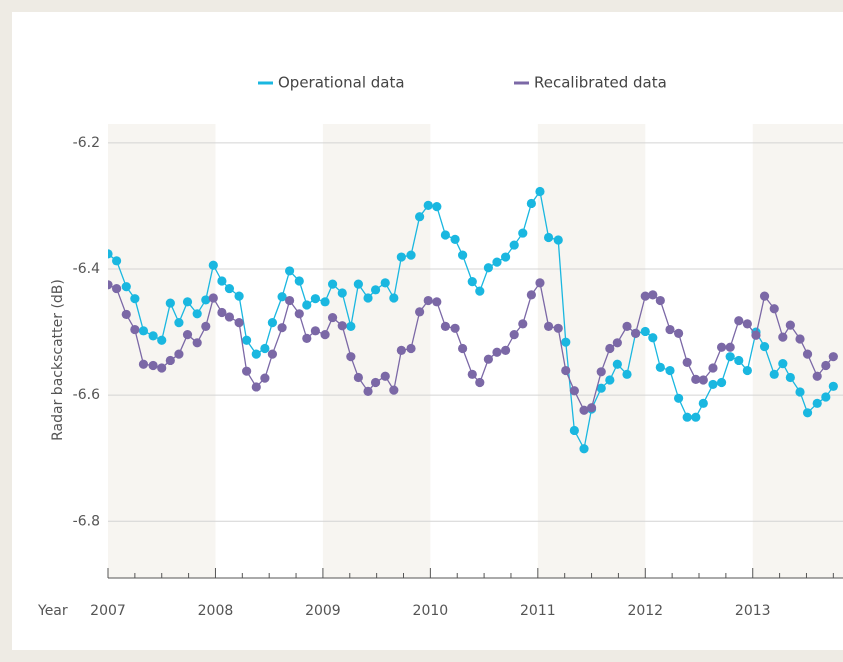  I want to click on x-axis-label: Year, so click(52, 611).